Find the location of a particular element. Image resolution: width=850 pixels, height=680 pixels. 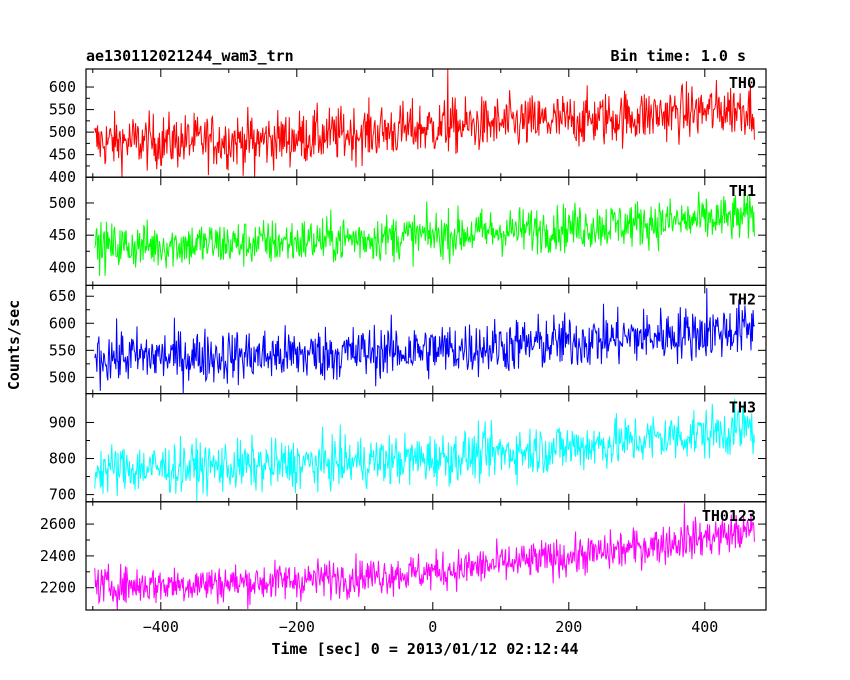

x-tick-label: 200 is located at coordinates (568, 627).